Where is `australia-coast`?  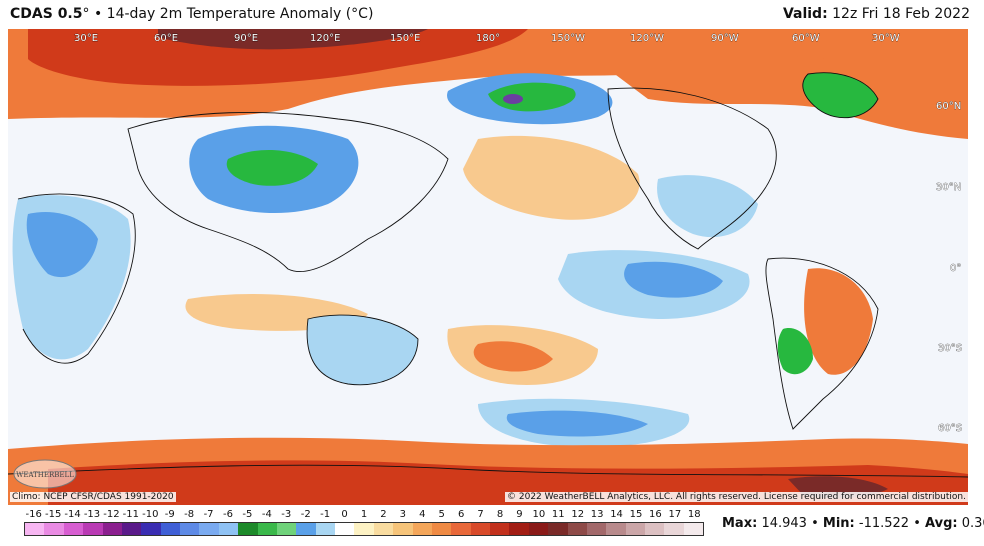
australia-coast is located at coordinates (362, 350).